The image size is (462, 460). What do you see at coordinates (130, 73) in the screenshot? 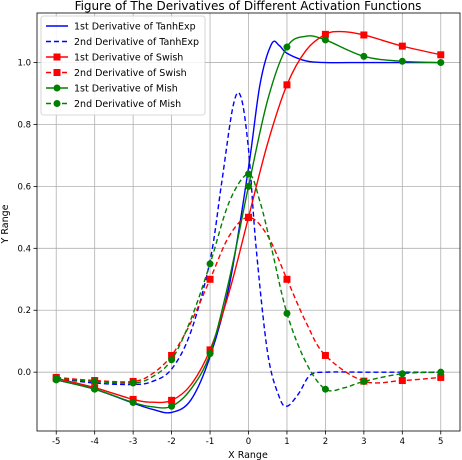
I see `legend-label: 2nd Derivative of Swish` at bounding box center [130, 73].